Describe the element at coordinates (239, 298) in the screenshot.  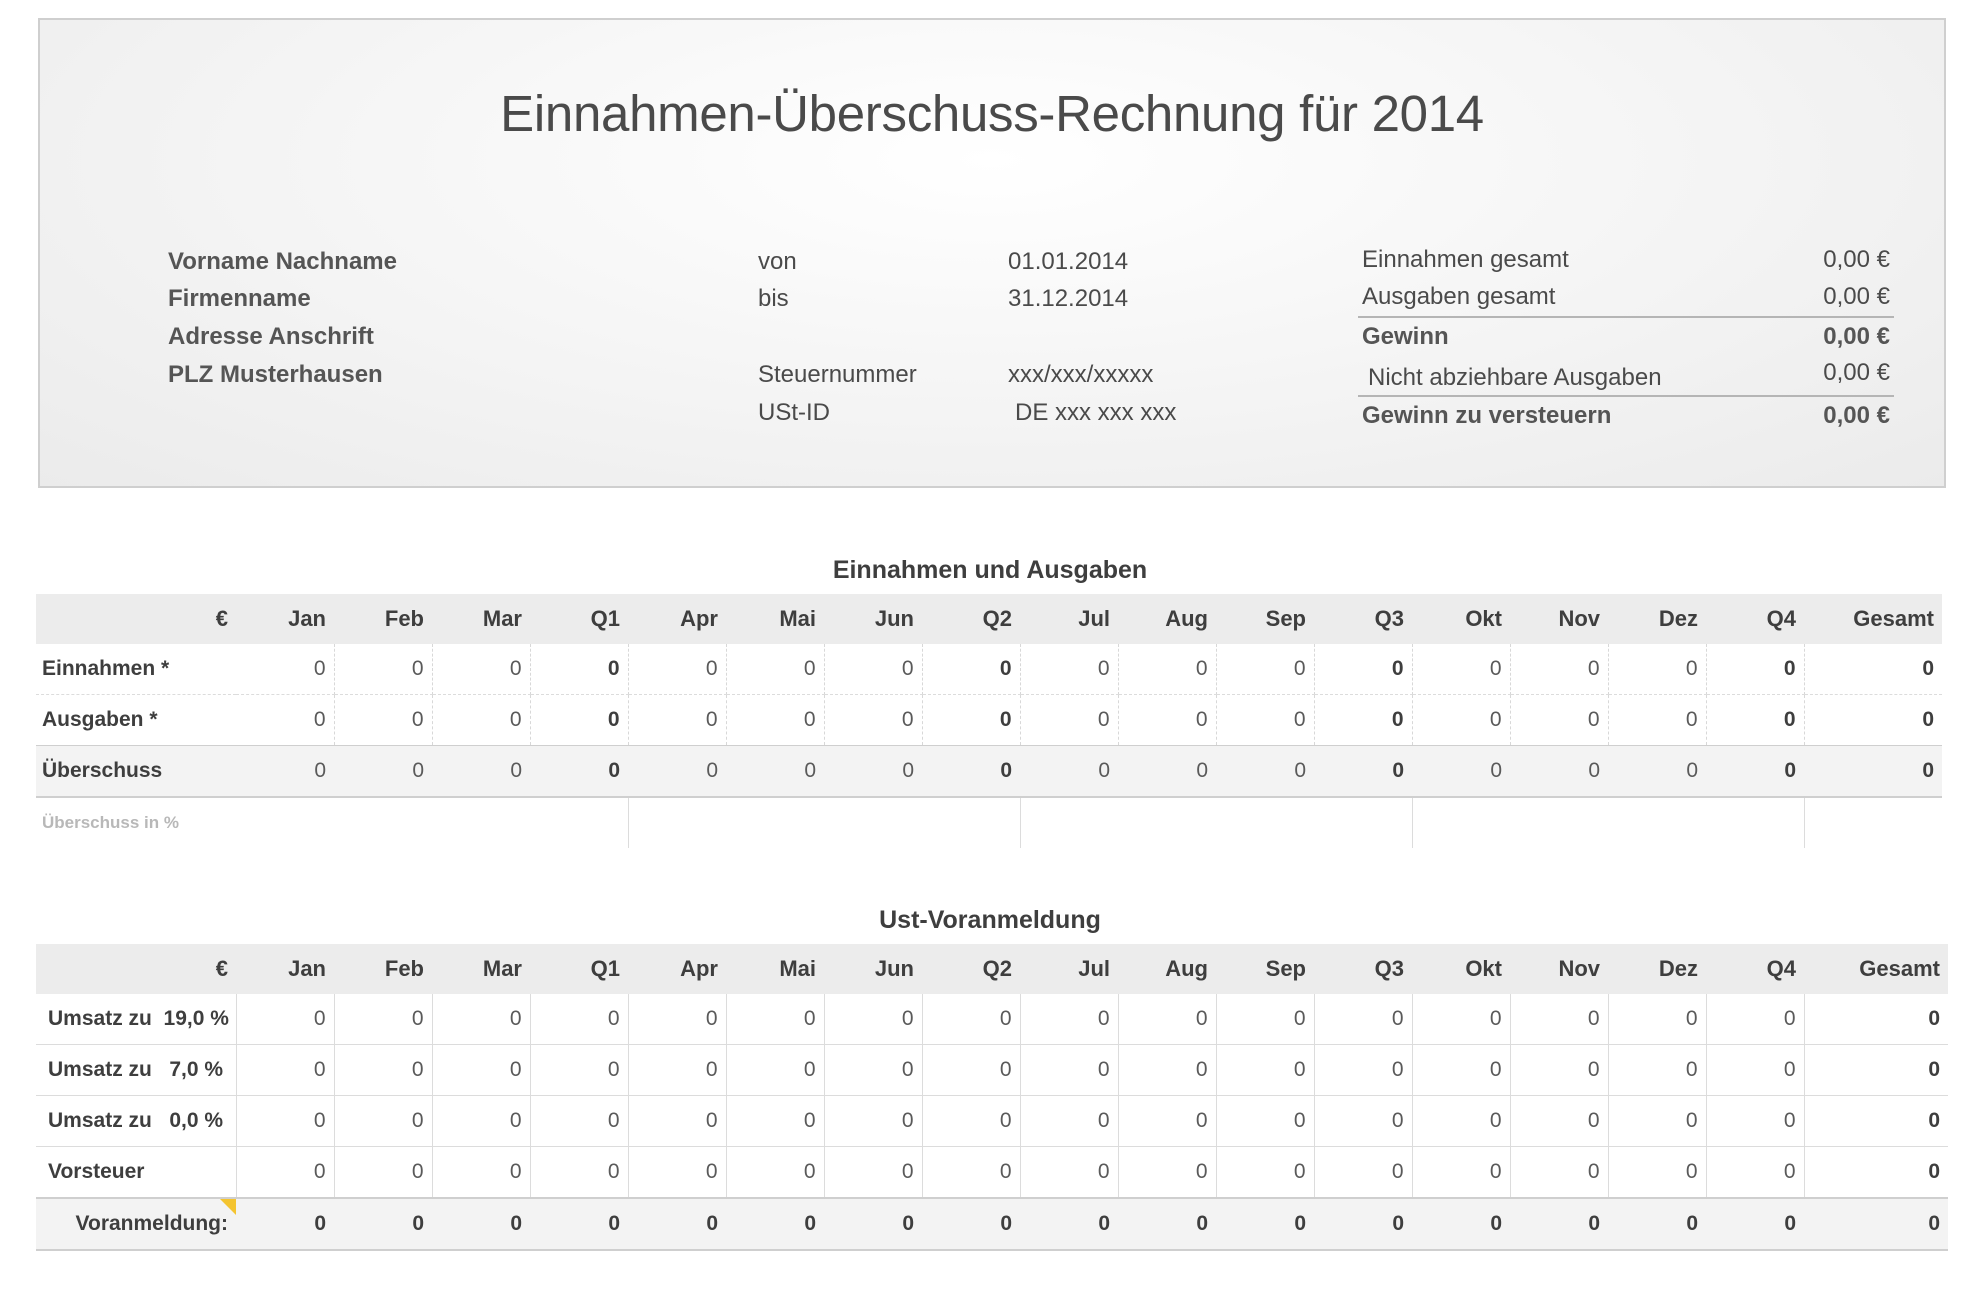
I see `address-company: Firmenname` at that location.